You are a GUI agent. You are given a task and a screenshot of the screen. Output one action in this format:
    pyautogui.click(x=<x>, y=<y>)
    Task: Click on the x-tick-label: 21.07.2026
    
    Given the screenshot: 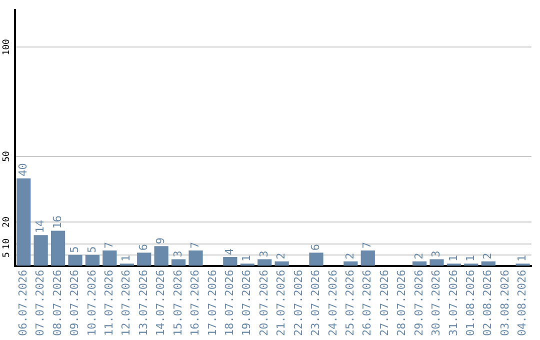 What is the action you would take?
    pyautogui.click(x=281, y=303)
    